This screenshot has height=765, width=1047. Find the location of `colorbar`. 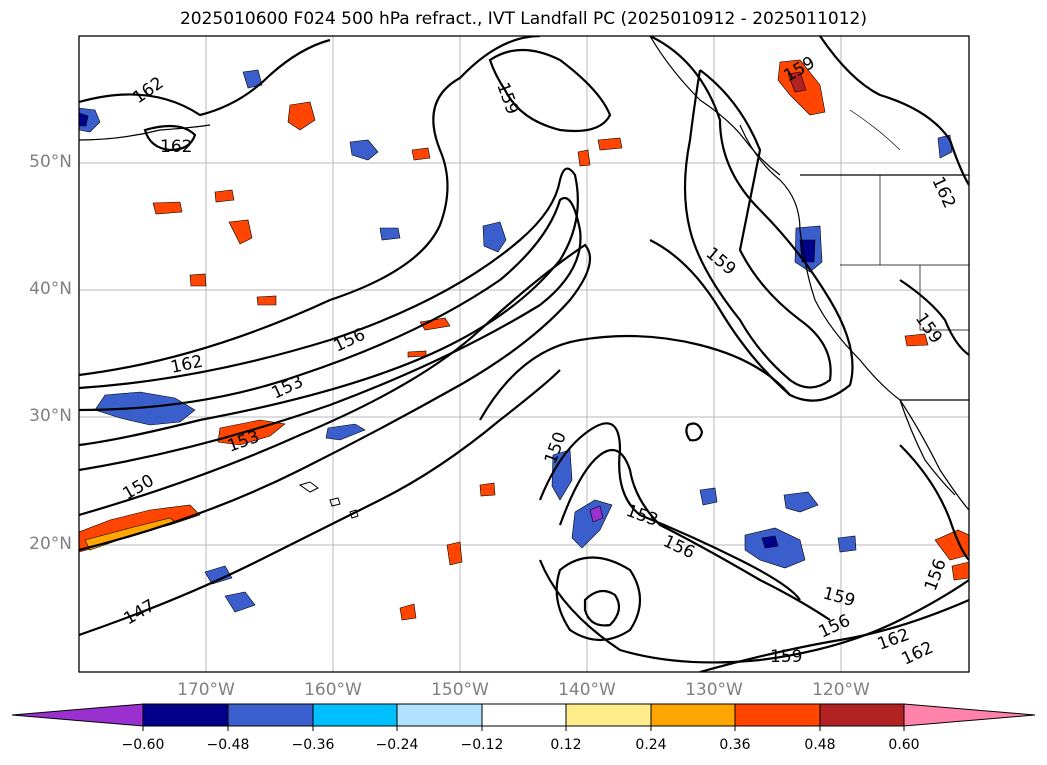

colorbar is located at coordinates (523, 717).